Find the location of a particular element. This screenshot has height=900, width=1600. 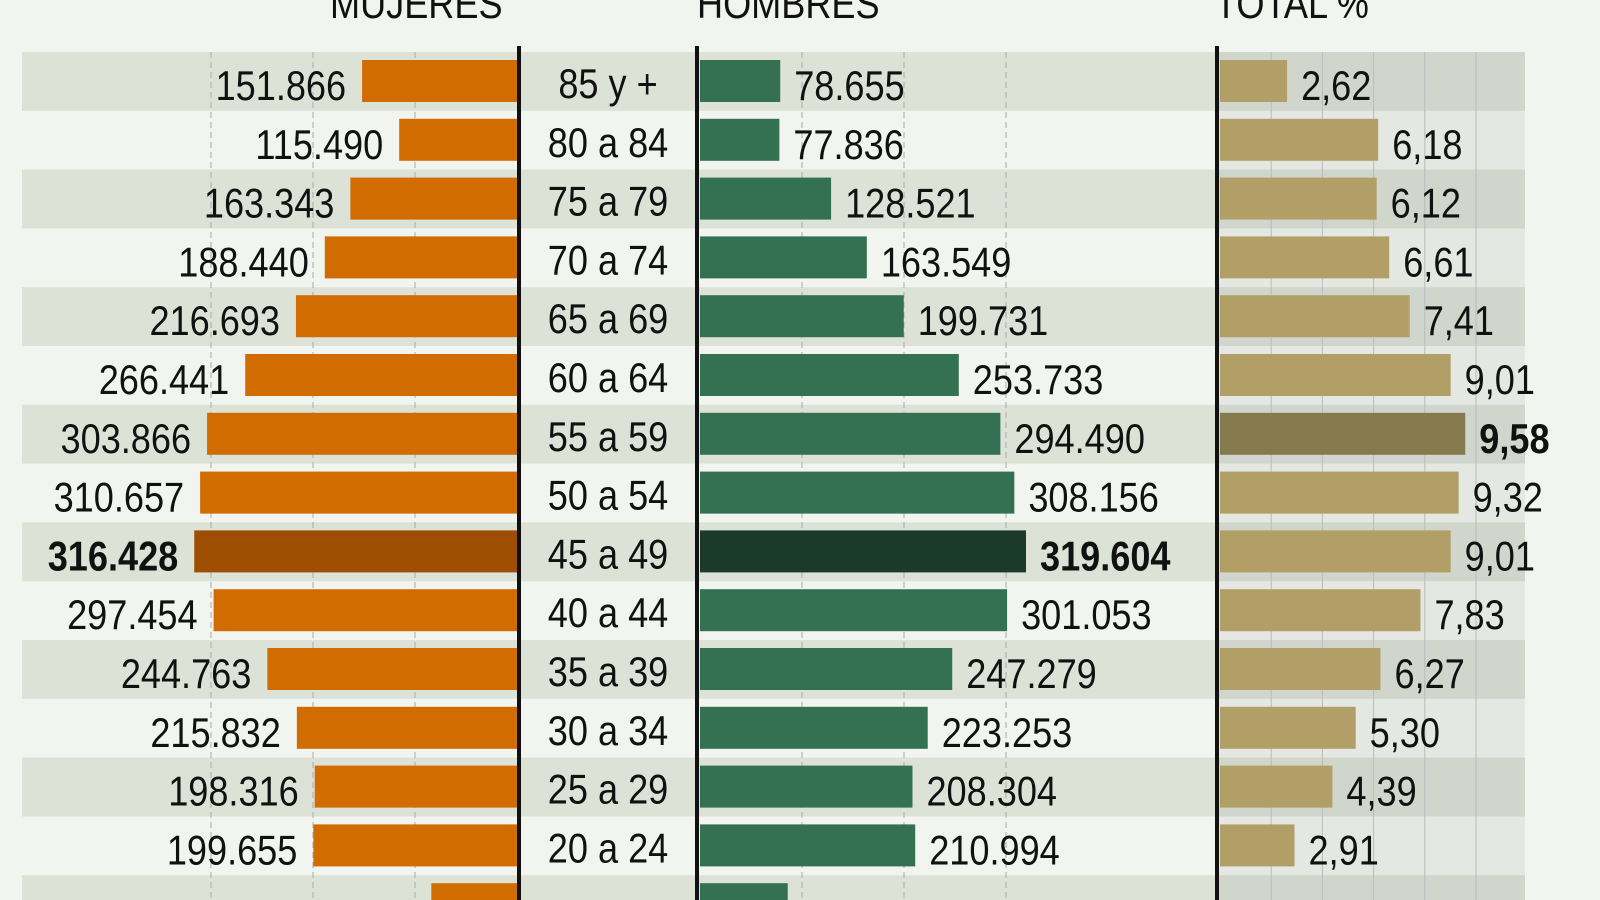

label-age-group: 35 a 39 is located at coordinates (608, 673).